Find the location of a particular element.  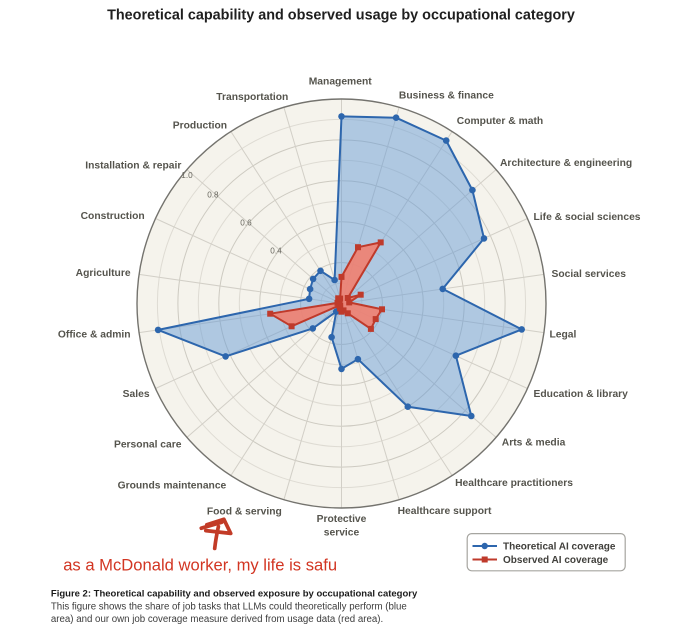

svg-text: Transportation is located at coordinates (252, 97).